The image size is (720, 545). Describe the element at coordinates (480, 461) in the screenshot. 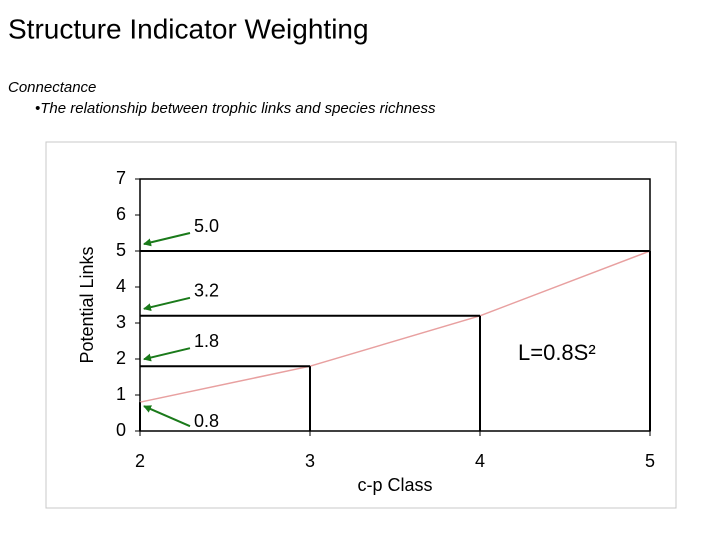

I see `x-tick-label: 4` at that location.